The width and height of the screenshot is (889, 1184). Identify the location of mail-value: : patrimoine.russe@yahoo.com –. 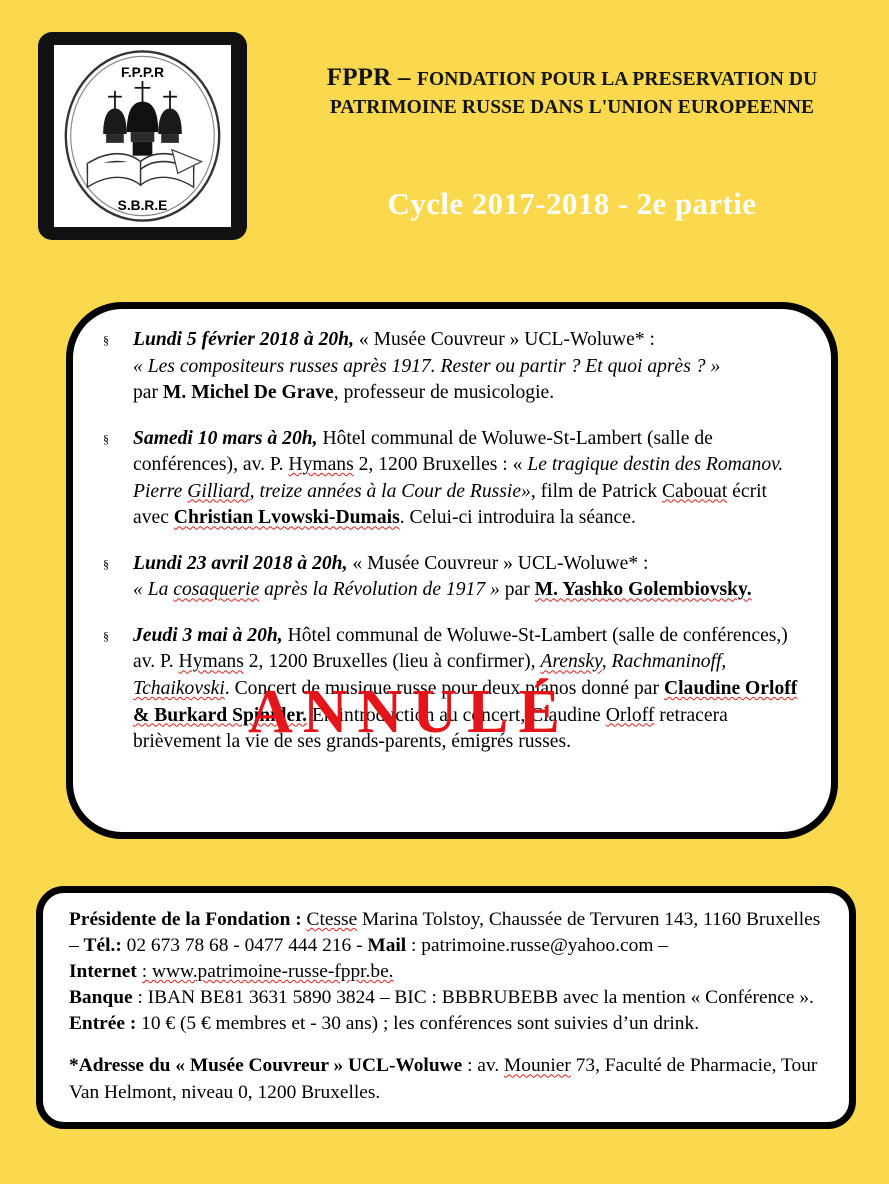
(537, 946).